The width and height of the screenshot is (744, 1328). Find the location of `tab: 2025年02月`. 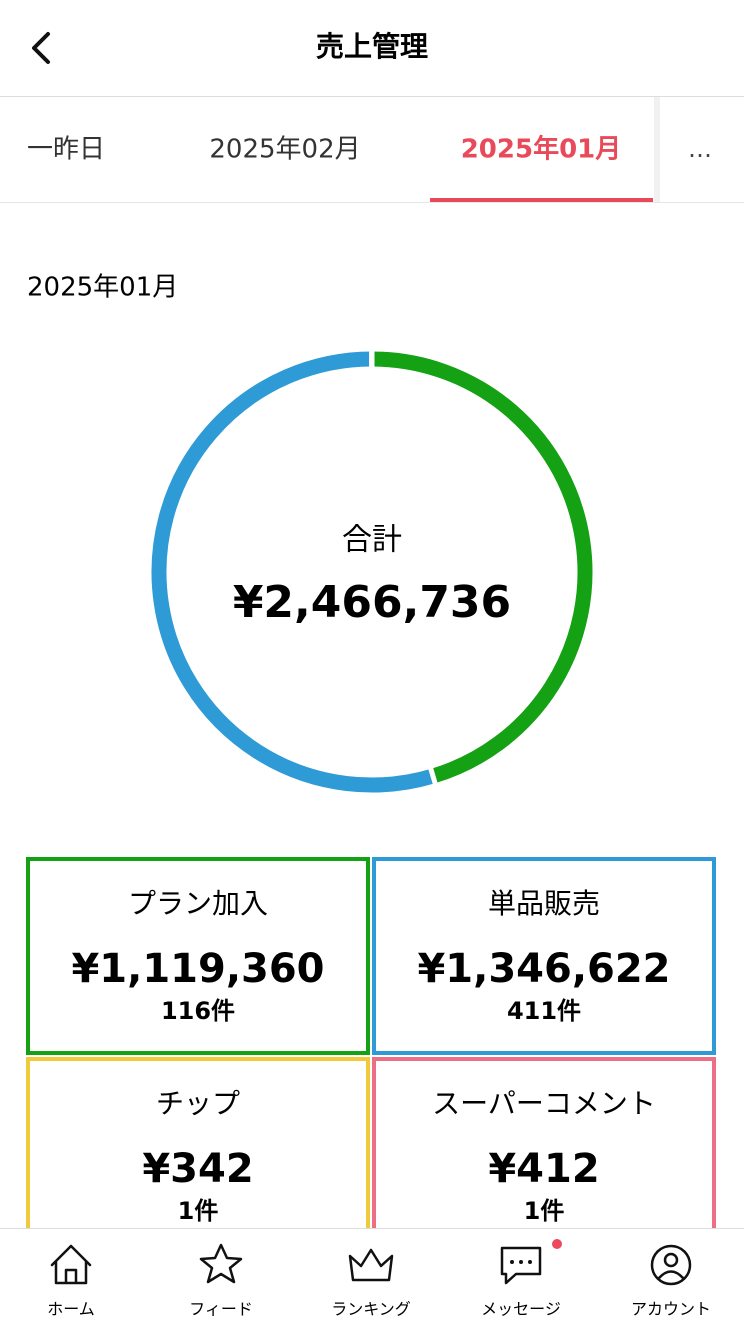

tab: 2025年02月 is located at coordinates (284, 150).